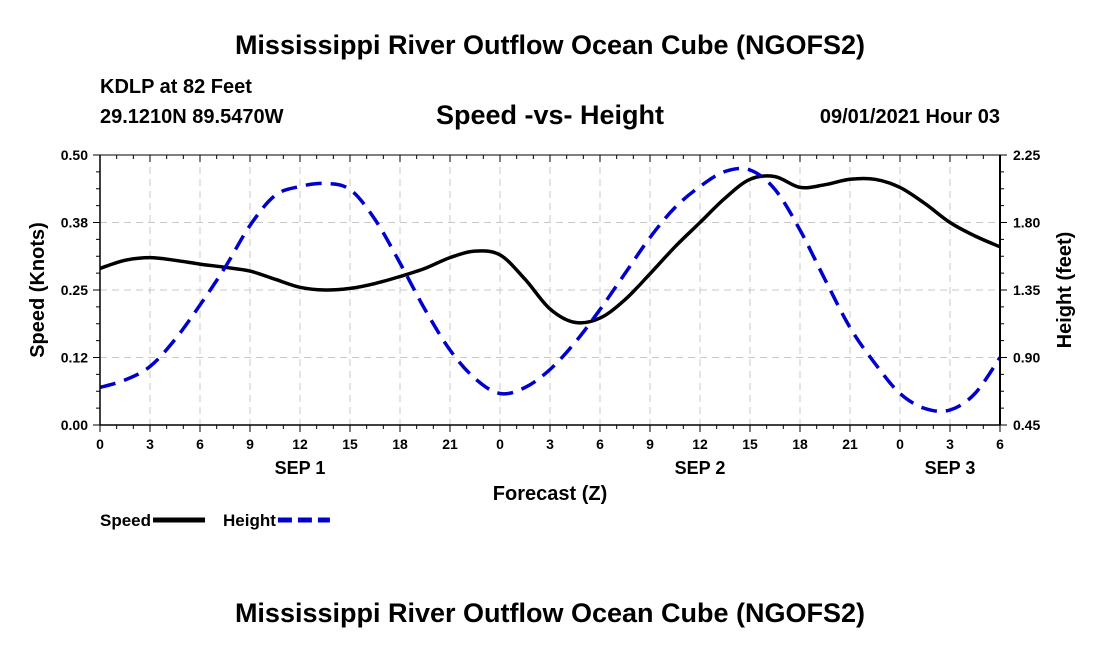 The width and height of the screenshot is (1100, 650). What do you see at coordinates (215, 520) in the screenshot?
I see `legend: Speed Height` at bounding box center [215, 520].